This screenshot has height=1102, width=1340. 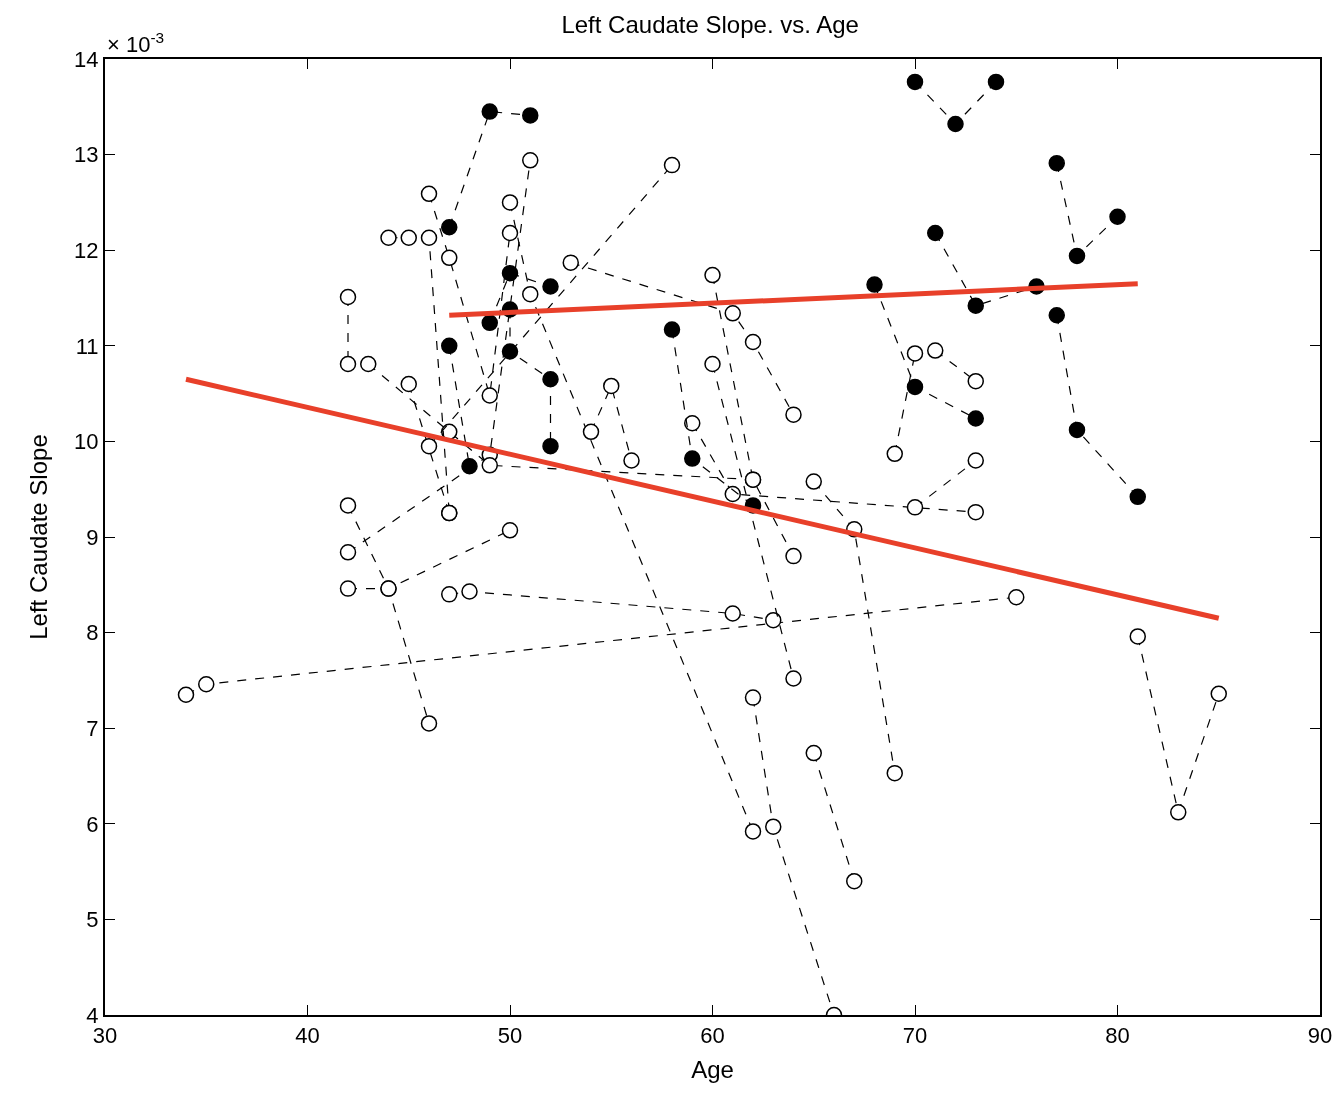 I want to click on y-tick-label: 6, so click(x=92, y=824).